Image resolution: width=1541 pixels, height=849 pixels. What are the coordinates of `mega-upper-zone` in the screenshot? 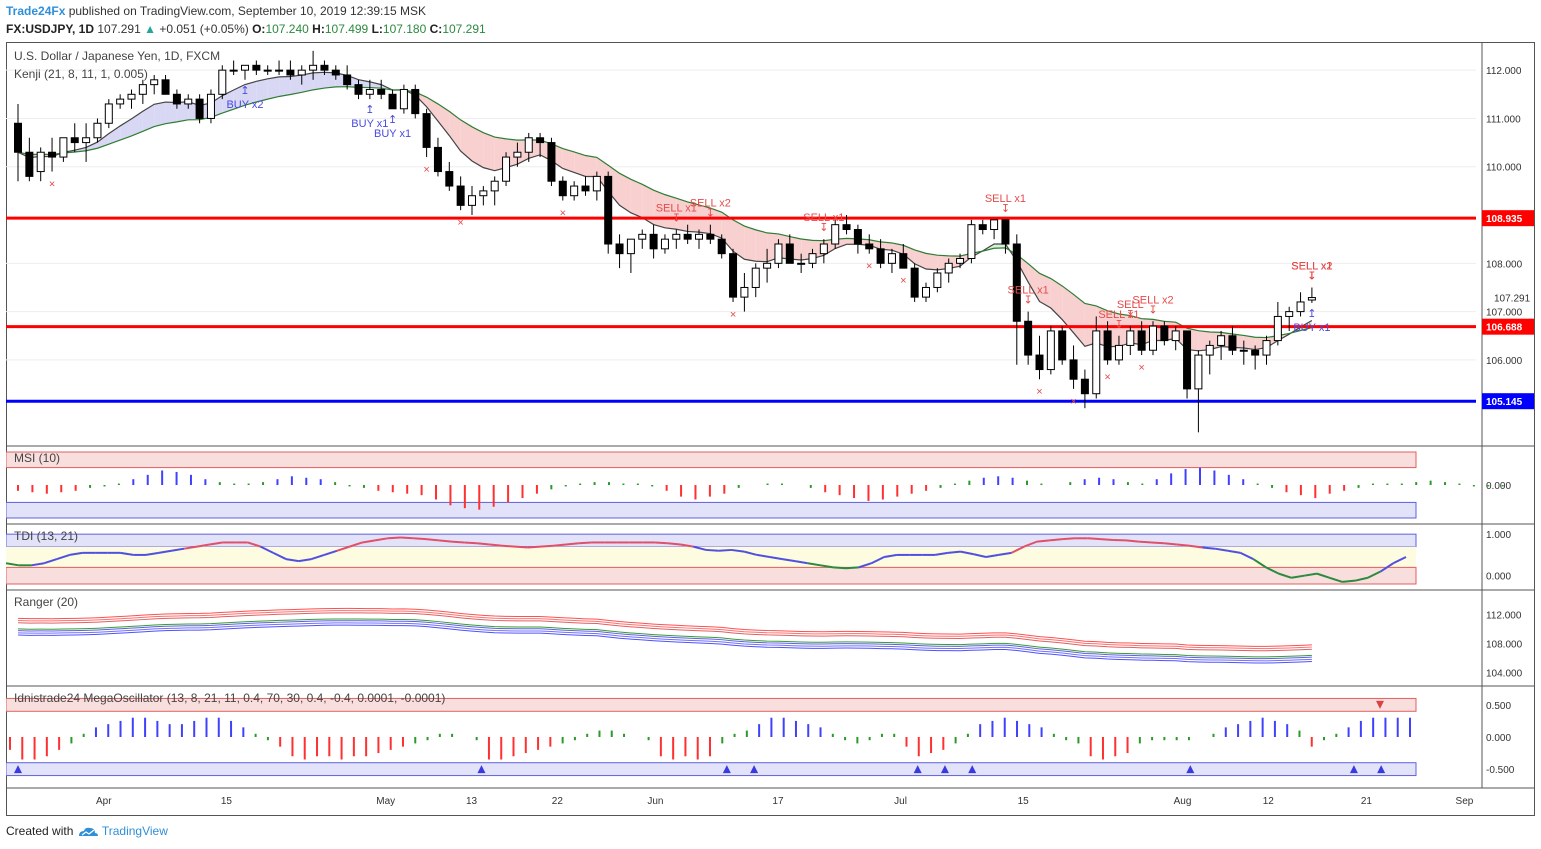 It's located at (711, 704).